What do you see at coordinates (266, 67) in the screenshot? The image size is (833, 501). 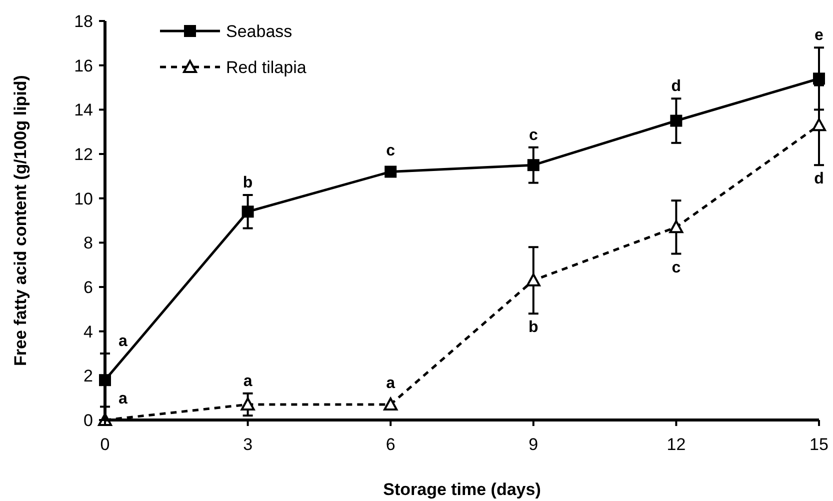 I see `legend-label: Red tilapia` at bounding box center [266, 67].